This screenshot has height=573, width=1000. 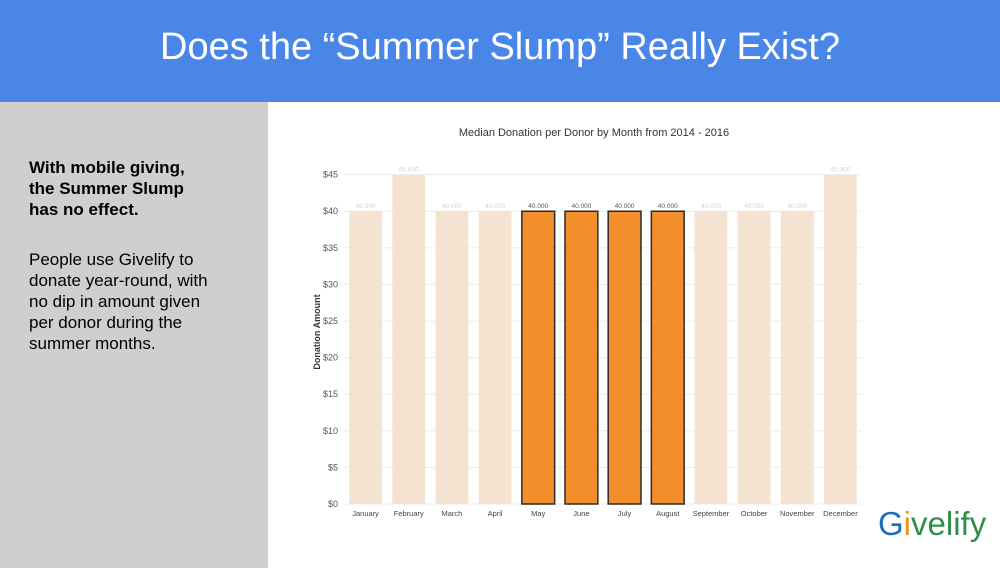 I want to click on x-tick-label: May, so click(x=538, y=513).